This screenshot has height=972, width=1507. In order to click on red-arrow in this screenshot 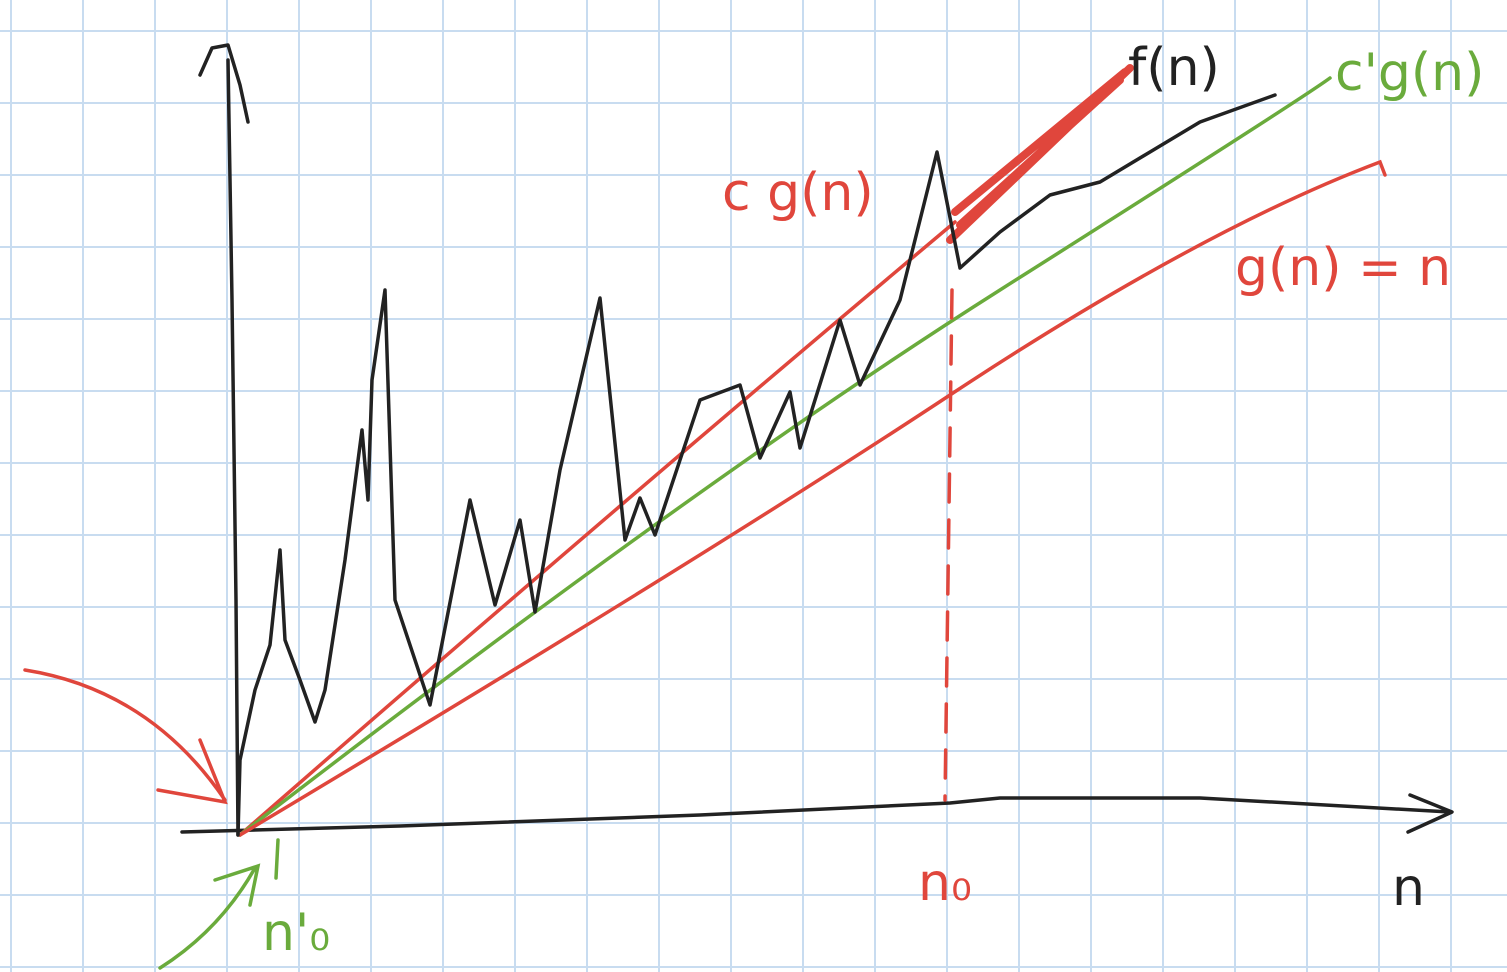, I will do `click(125, 736)`.